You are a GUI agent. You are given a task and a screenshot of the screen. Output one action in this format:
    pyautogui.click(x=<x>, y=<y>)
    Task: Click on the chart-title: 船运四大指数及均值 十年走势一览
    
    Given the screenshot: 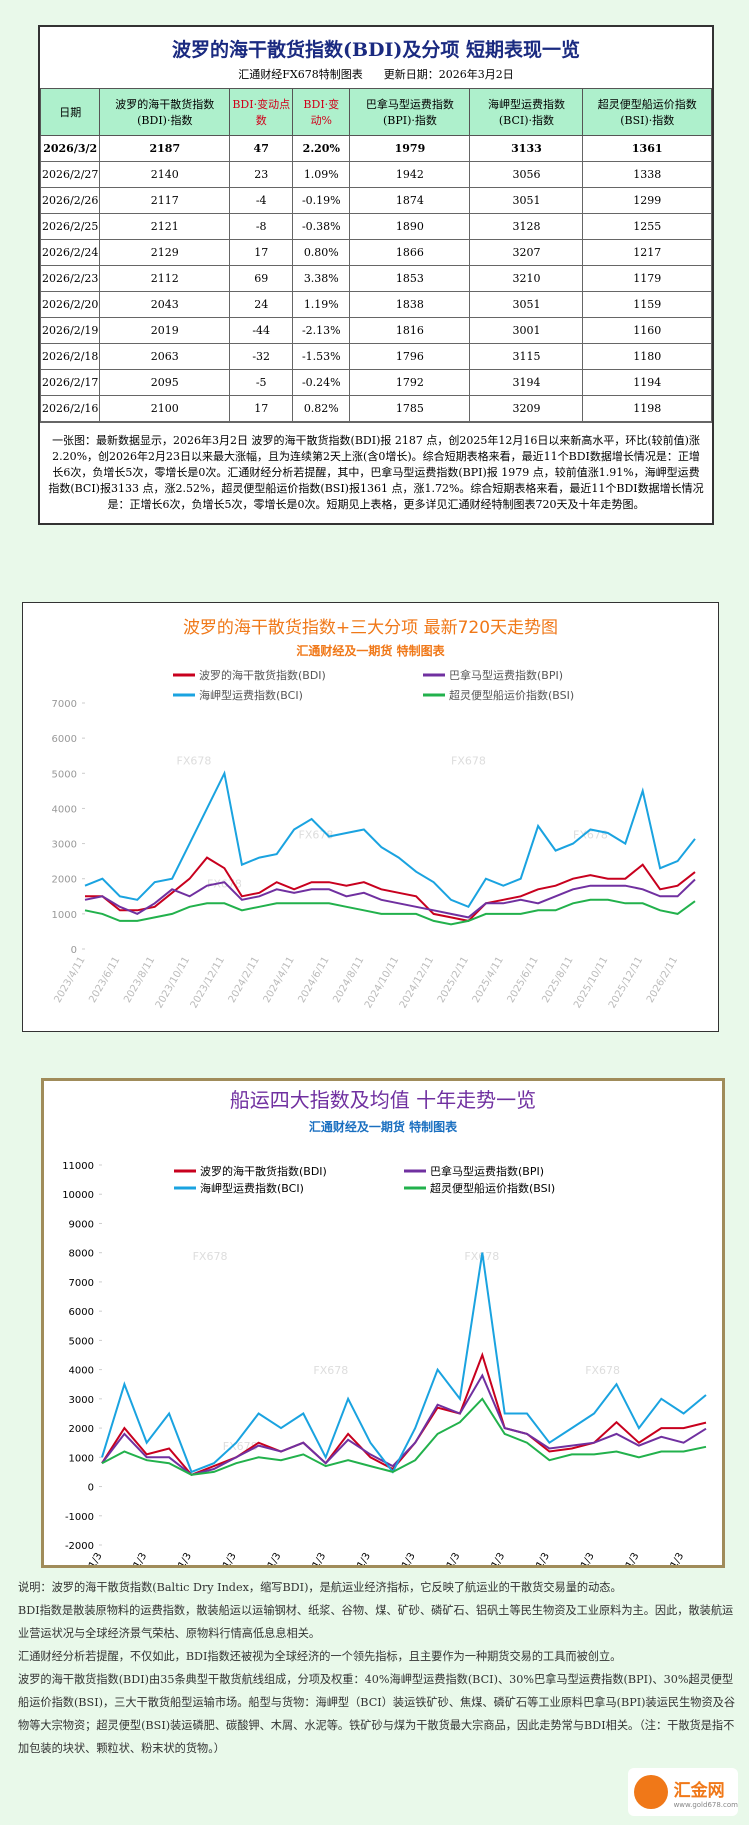 What is the action you would take?
    pyautogui.click(x=383, y=1100)
    